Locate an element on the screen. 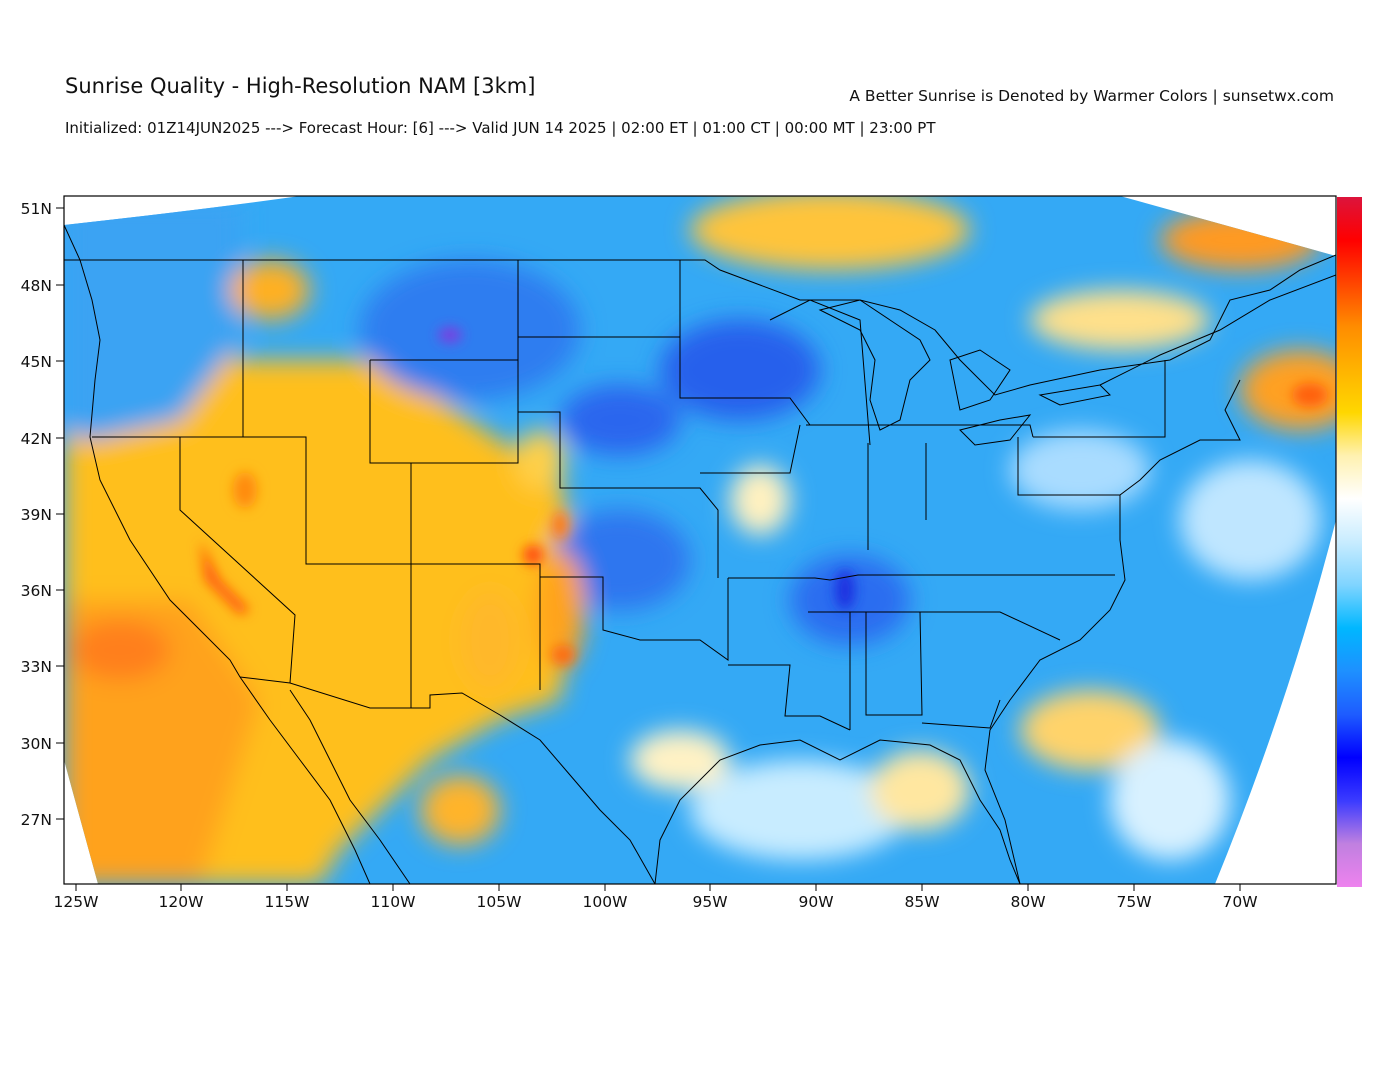  coastline-west is located at coordinates (152, 451).